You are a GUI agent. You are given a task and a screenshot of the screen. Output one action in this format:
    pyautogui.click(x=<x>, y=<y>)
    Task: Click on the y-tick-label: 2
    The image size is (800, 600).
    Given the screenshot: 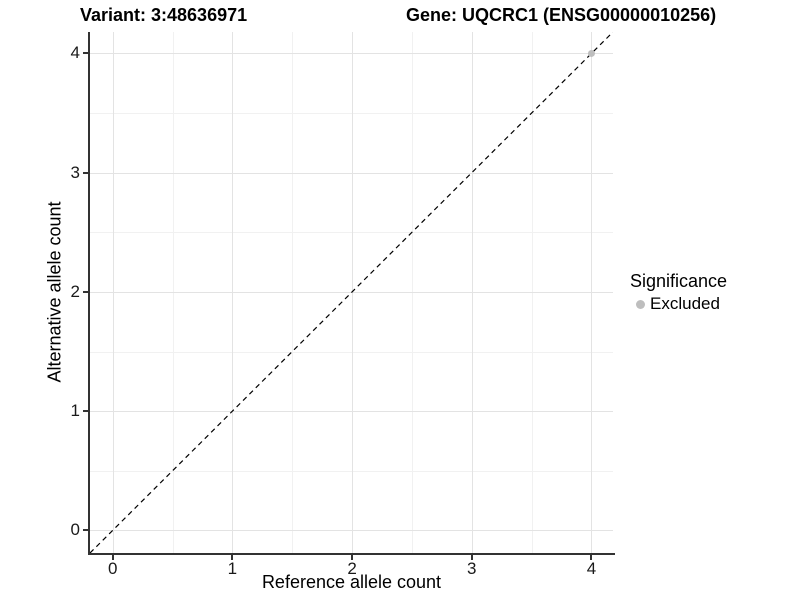 What is the action you would take?
    pyautogui.click(x=75, y=291)
    